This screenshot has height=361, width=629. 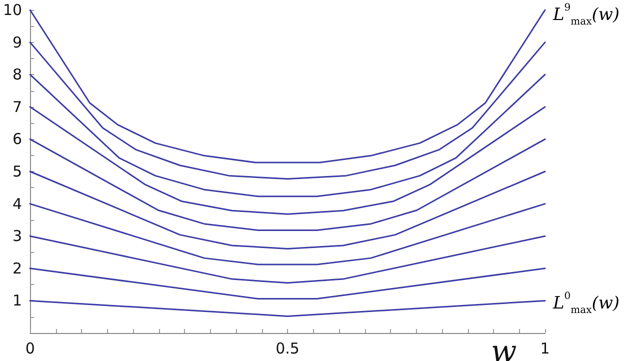 What do you see at coordinates (30, 349) in the screenshot?
I see `x-tick-label: 0` at bounding box center [30, 349].